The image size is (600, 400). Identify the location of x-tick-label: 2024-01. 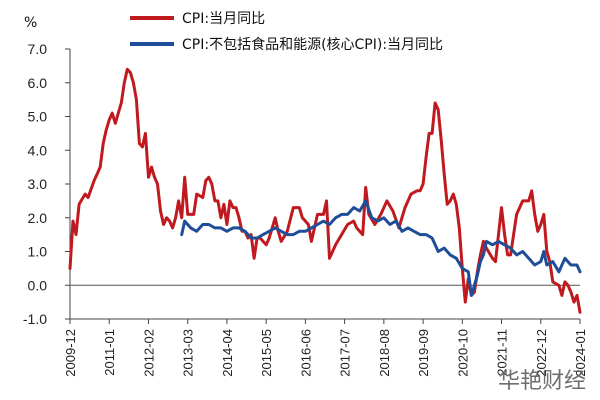
(580, 353).